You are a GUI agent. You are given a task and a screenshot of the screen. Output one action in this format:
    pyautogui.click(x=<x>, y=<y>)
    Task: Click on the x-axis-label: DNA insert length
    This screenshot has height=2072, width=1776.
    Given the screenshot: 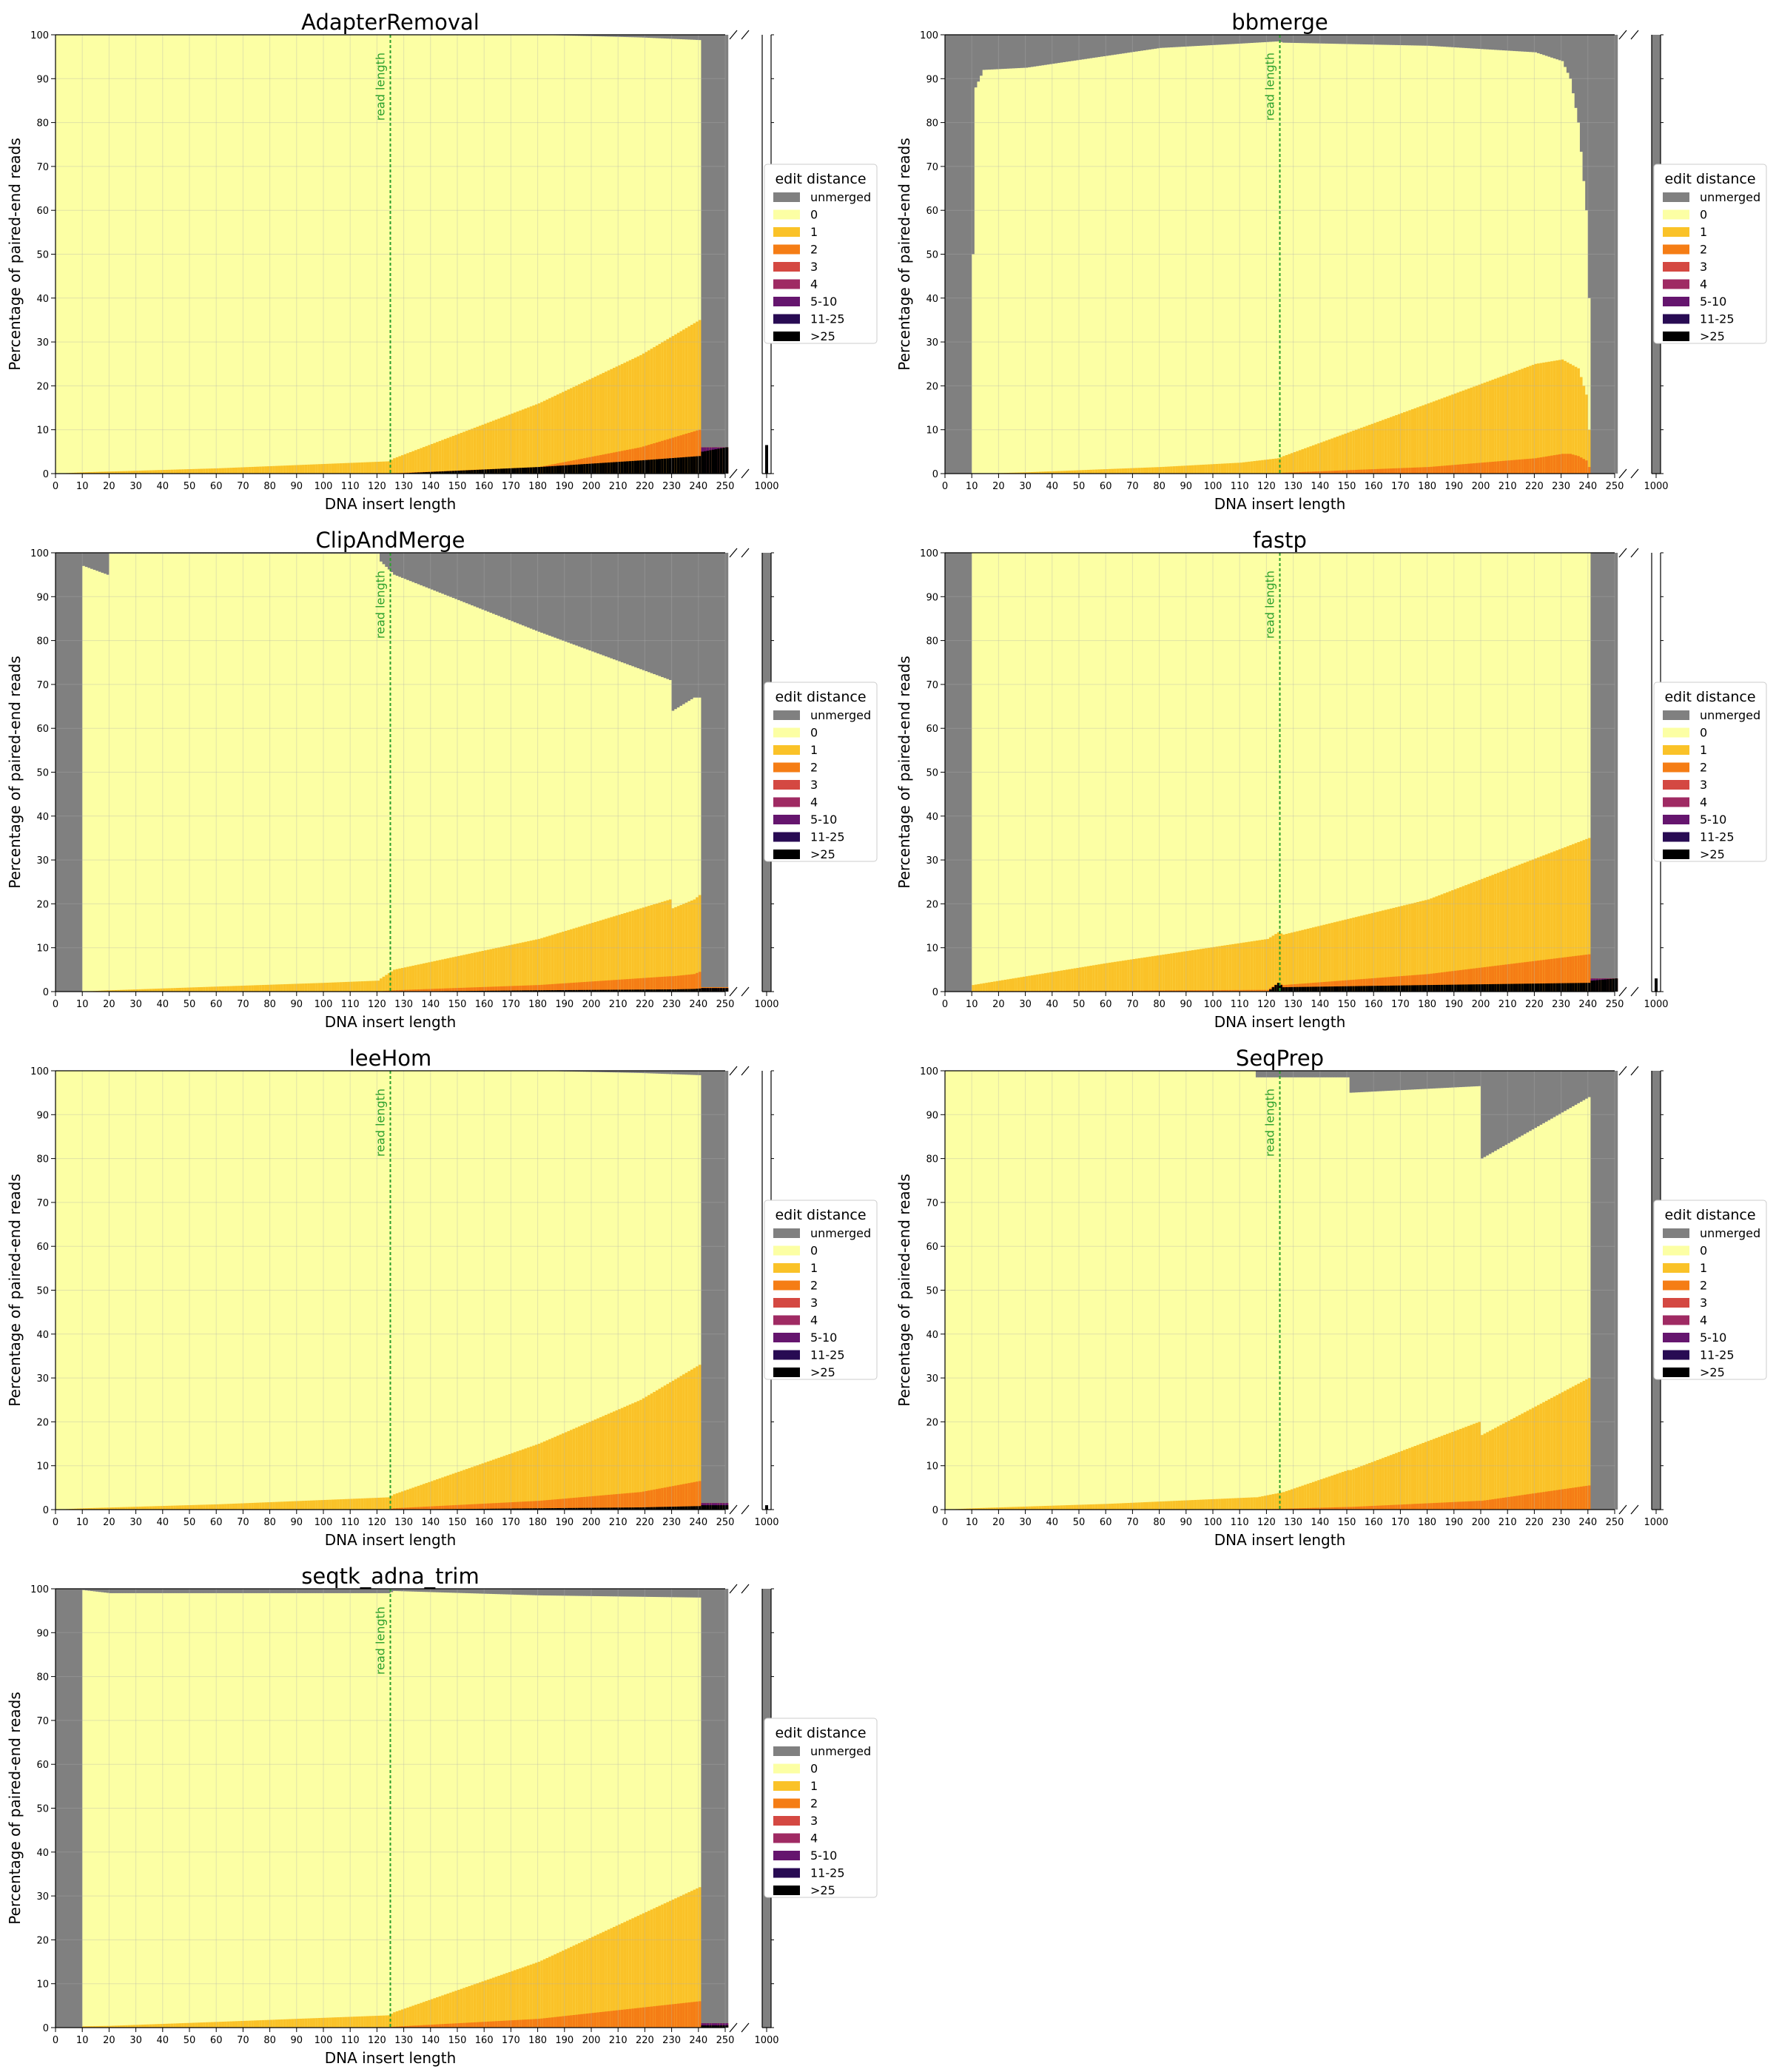 What is the action you would take?
    pyautogui.click(x=391, y=1022)
    